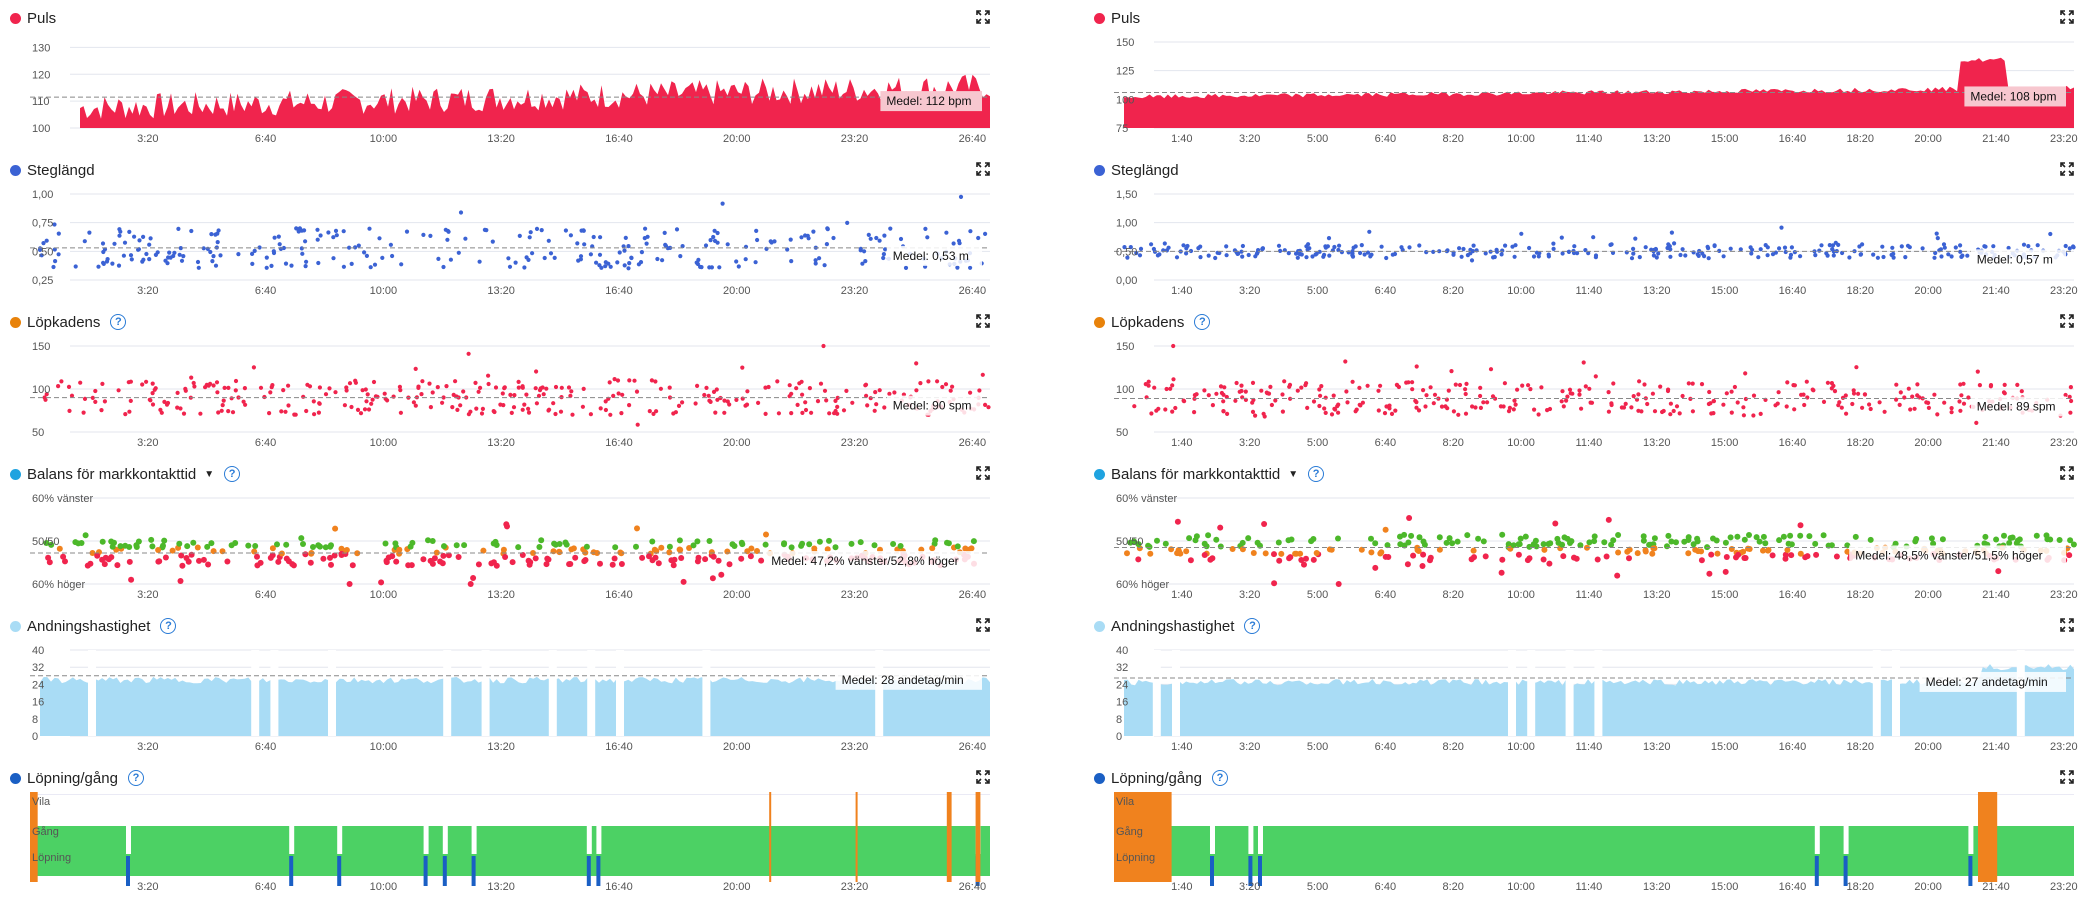  I want to click on run-bar, so click(598, 871).